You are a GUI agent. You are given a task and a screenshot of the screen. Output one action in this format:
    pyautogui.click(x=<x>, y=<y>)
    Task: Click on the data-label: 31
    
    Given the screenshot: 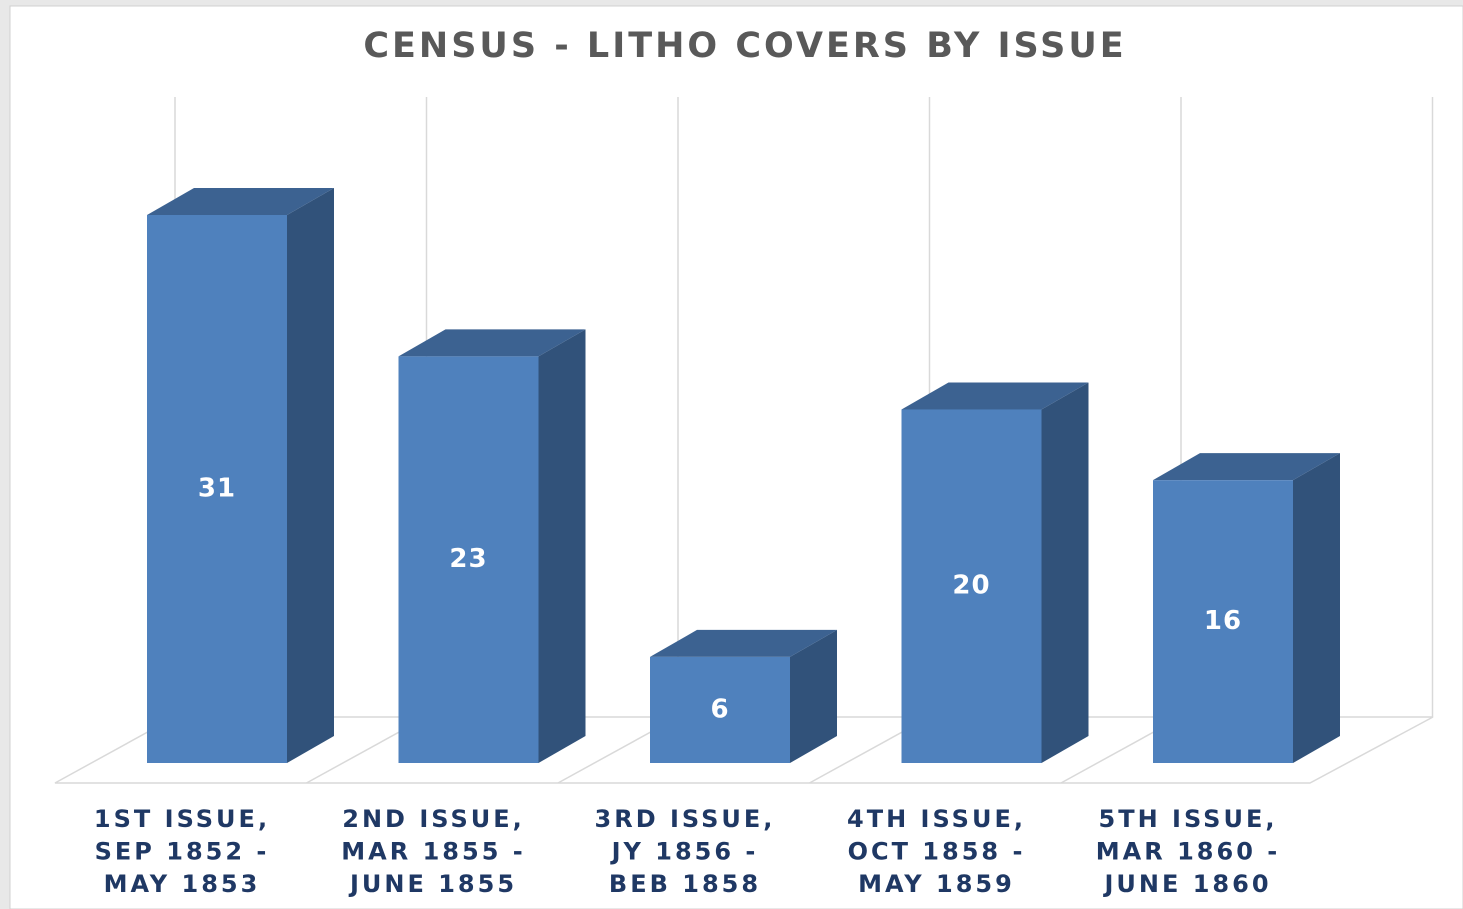 What is the action you would take?
    pyautogui.click(x=217, y=489)
    